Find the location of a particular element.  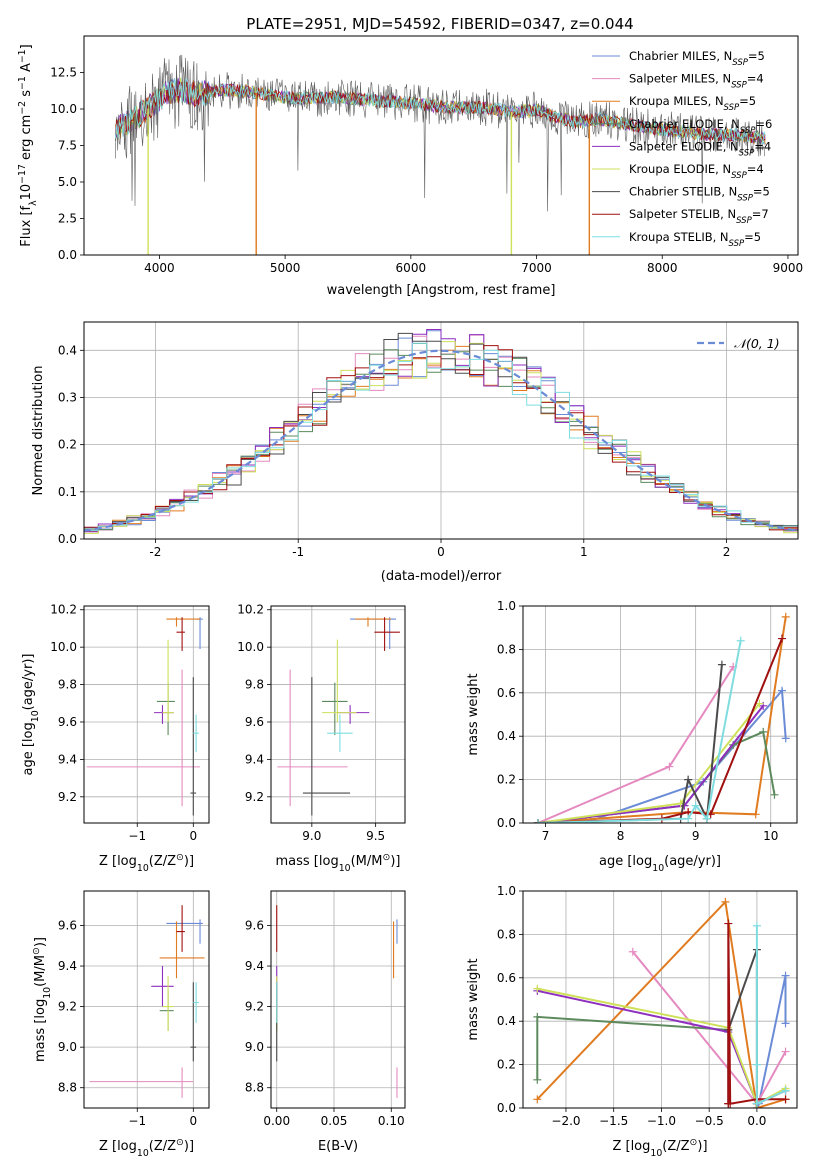

x-tick-label: 7000 is located at coordinates (536, 268).